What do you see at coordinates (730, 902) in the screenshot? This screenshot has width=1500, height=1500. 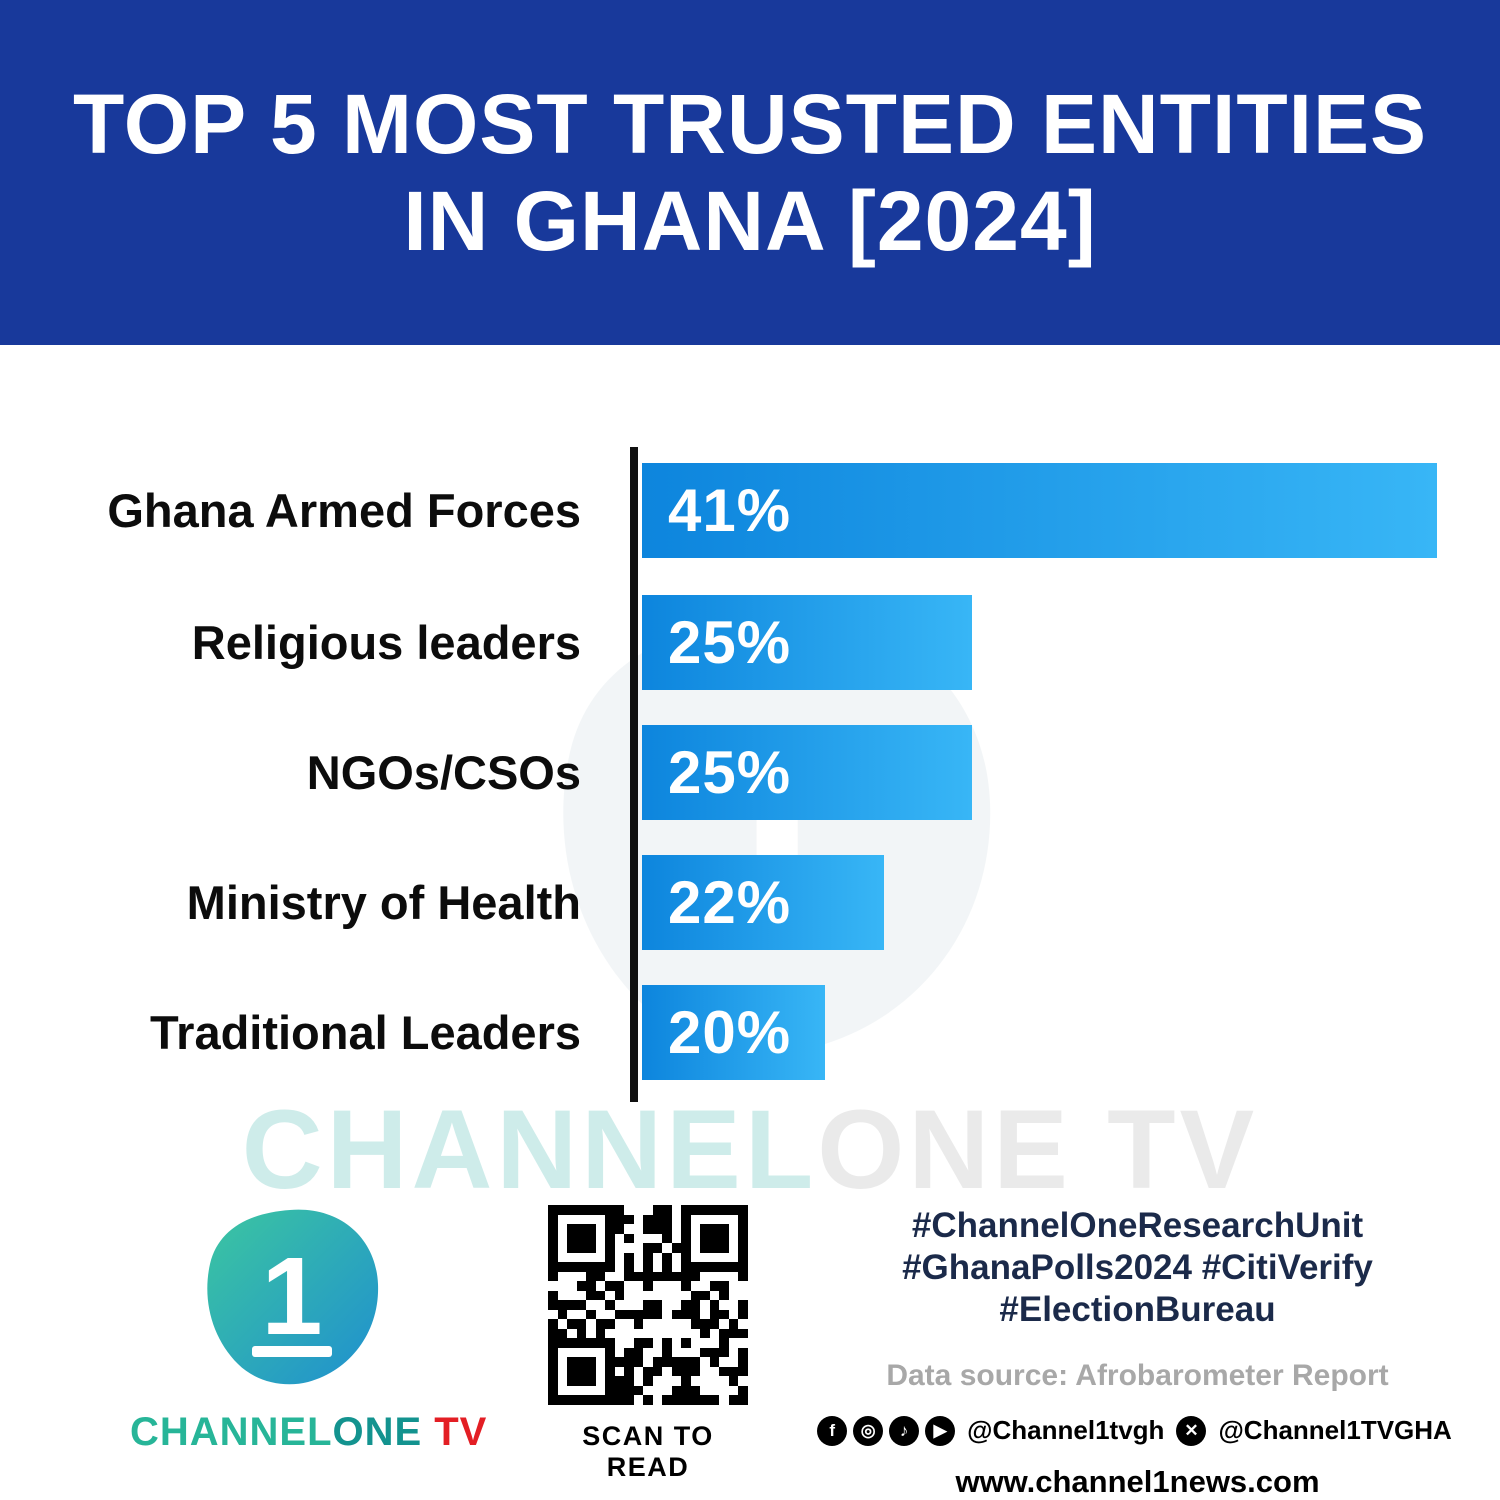 I see `value-label: 22%` at bounding box center [730, 902].